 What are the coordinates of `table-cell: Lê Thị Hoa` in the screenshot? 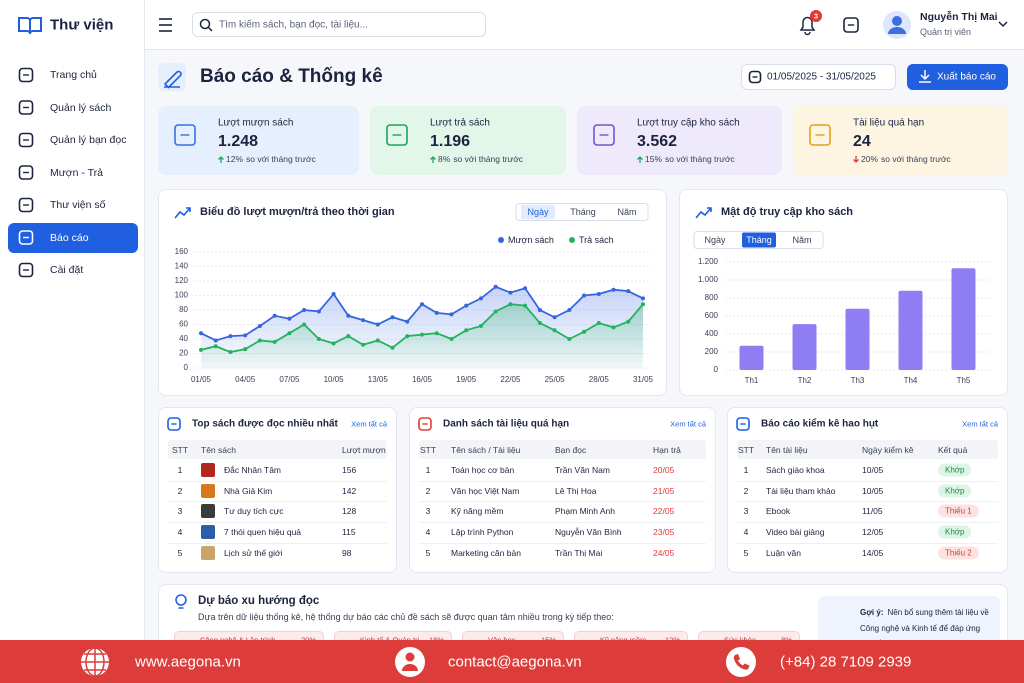 It's located at (576, 490).